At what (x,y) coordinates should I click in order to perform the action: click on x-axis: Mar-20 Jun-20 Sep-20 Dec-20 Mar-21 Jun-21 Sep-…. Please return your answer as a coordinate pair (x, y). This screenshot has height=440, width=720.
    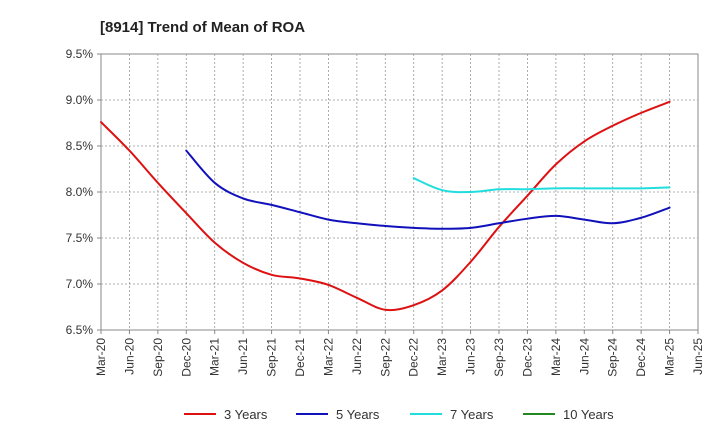
    Looking at the image, I should click on (399, 353).